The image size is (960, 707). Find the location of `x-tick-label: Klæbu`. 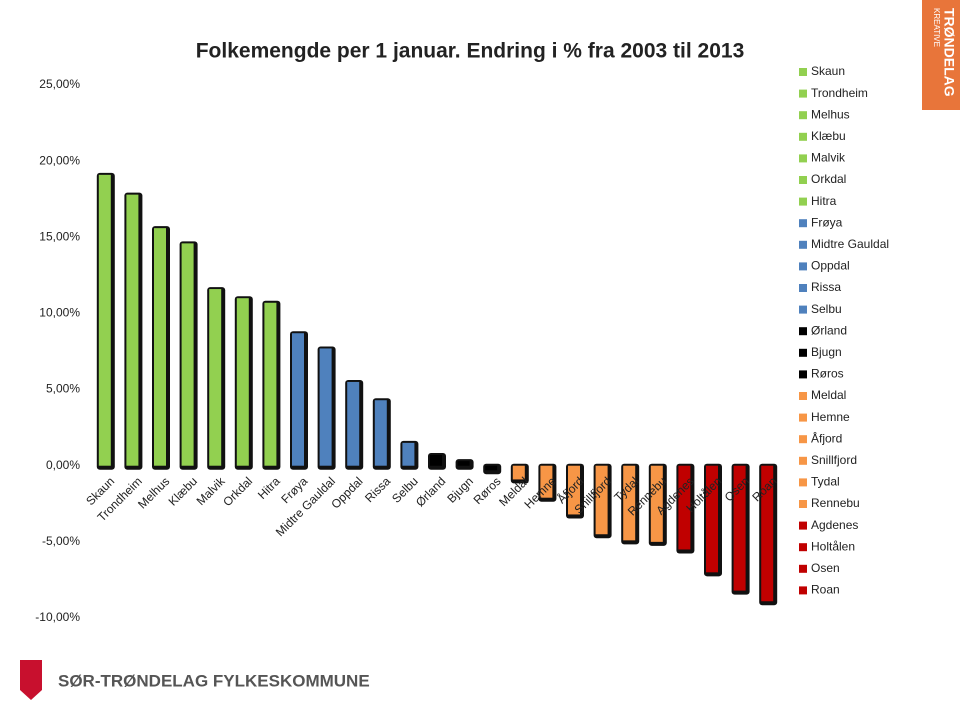

x-tick-label: Klæbu is located at coordinates (183, 491).